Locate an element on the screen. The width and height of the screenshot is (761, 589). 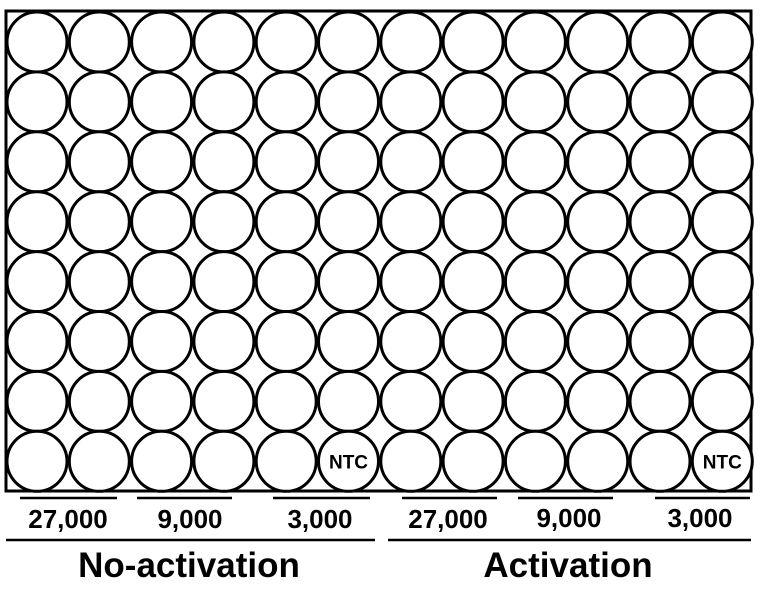
group-label-no-activation: No-activation is located at coordinates (189, 565).